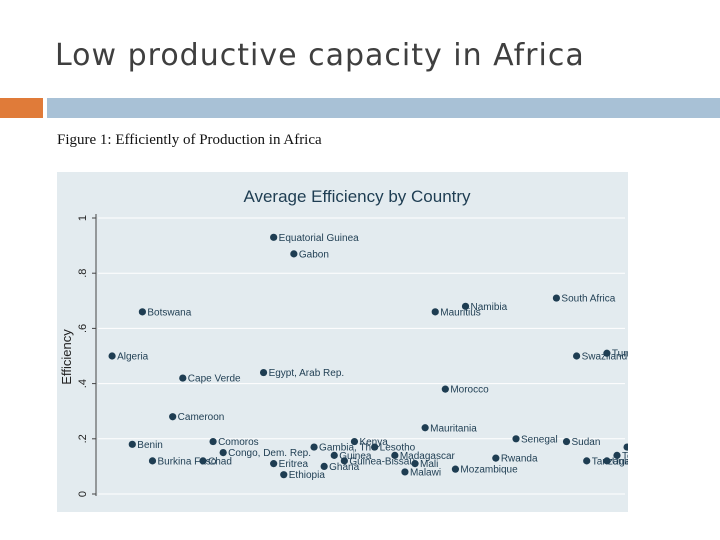 The width and height of the screenshot is (720, 540). What do you see at coordinates (294, 464) in the screenshot?
I see `point-label: Eritrea` at bounding box center [294, 464].